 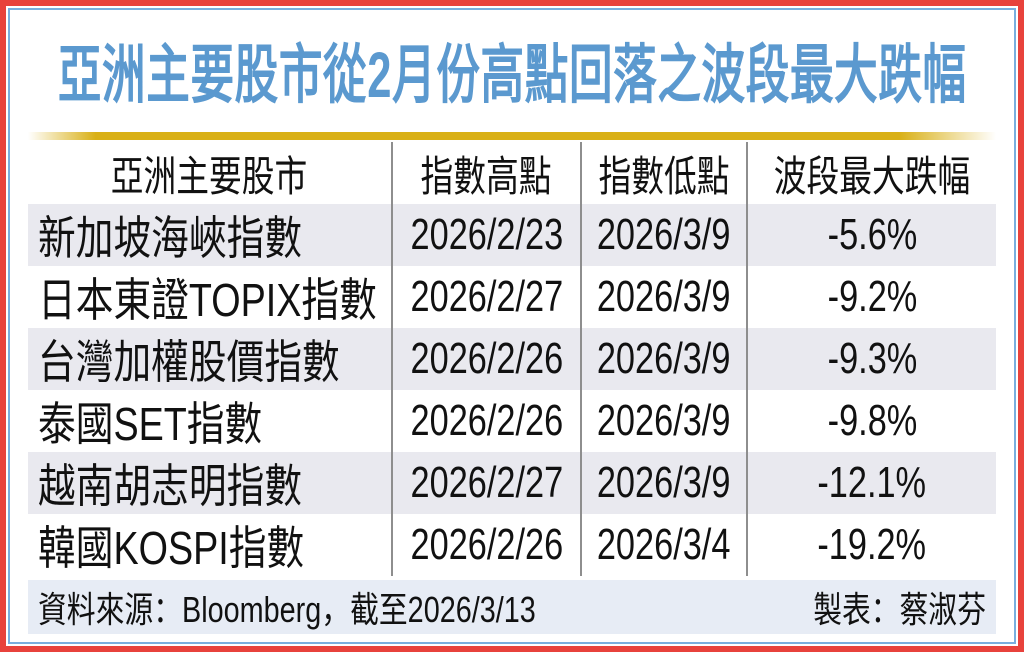 I want to click on source-note: 資料來源：Bloomberg，截至2026/3/13, so click(x=287, y=609).